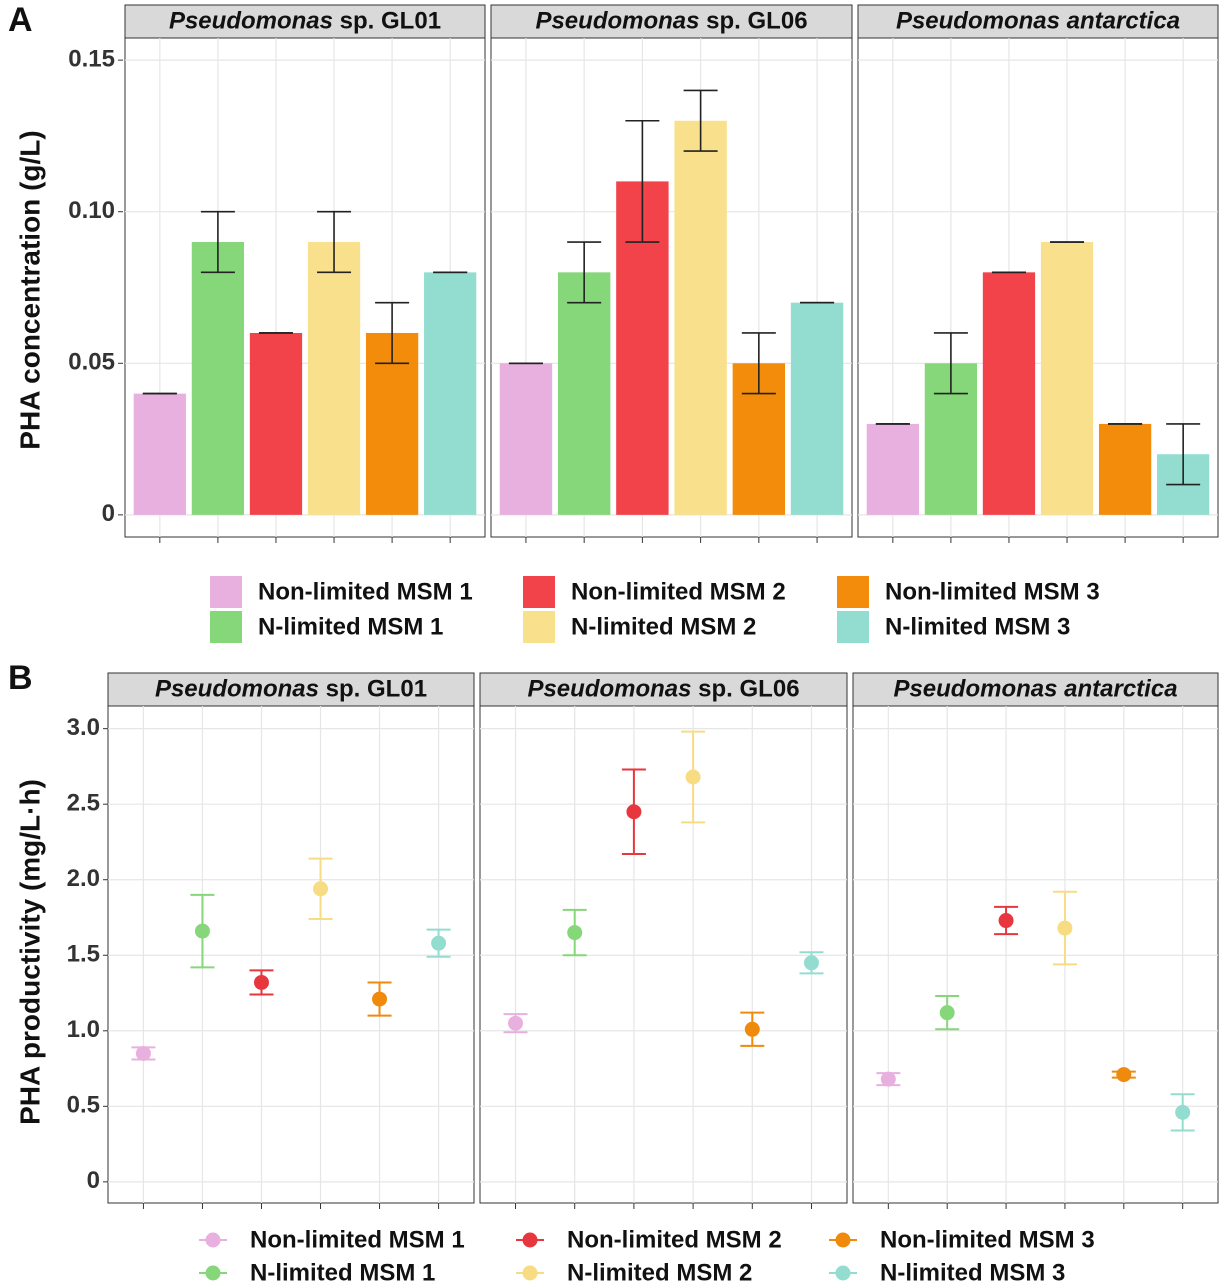 The width and height of the screenshot is (1228, 1288). What do you see at coordinates (29, 289) in the screenshot?
I see `y-axis-title: PHA concentration (g/L)` at bounding box center [29, 289].